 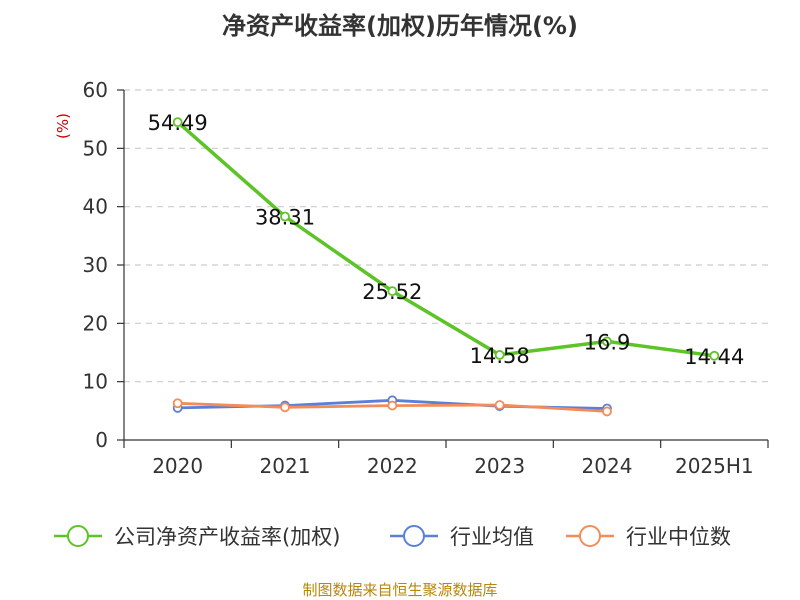 What do you see at coordinates (400, 26) in the screenshot?
I see `chart-title: 净资产收益率(加权)历年情况(%)` at bounding box center [400, 26].